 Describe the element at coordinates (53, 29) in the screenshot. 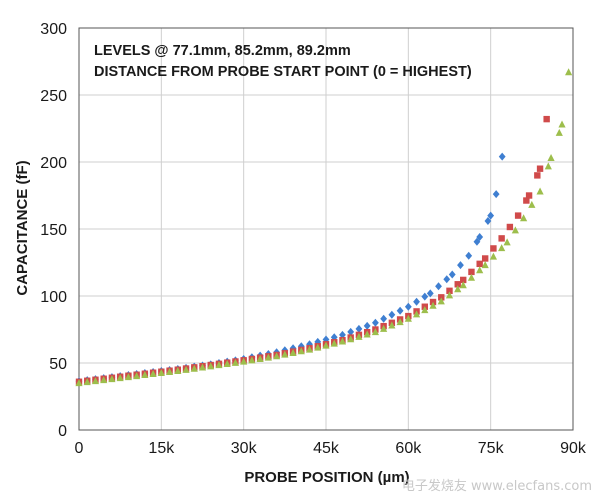

I see `y-tick-label: 300` at that location.